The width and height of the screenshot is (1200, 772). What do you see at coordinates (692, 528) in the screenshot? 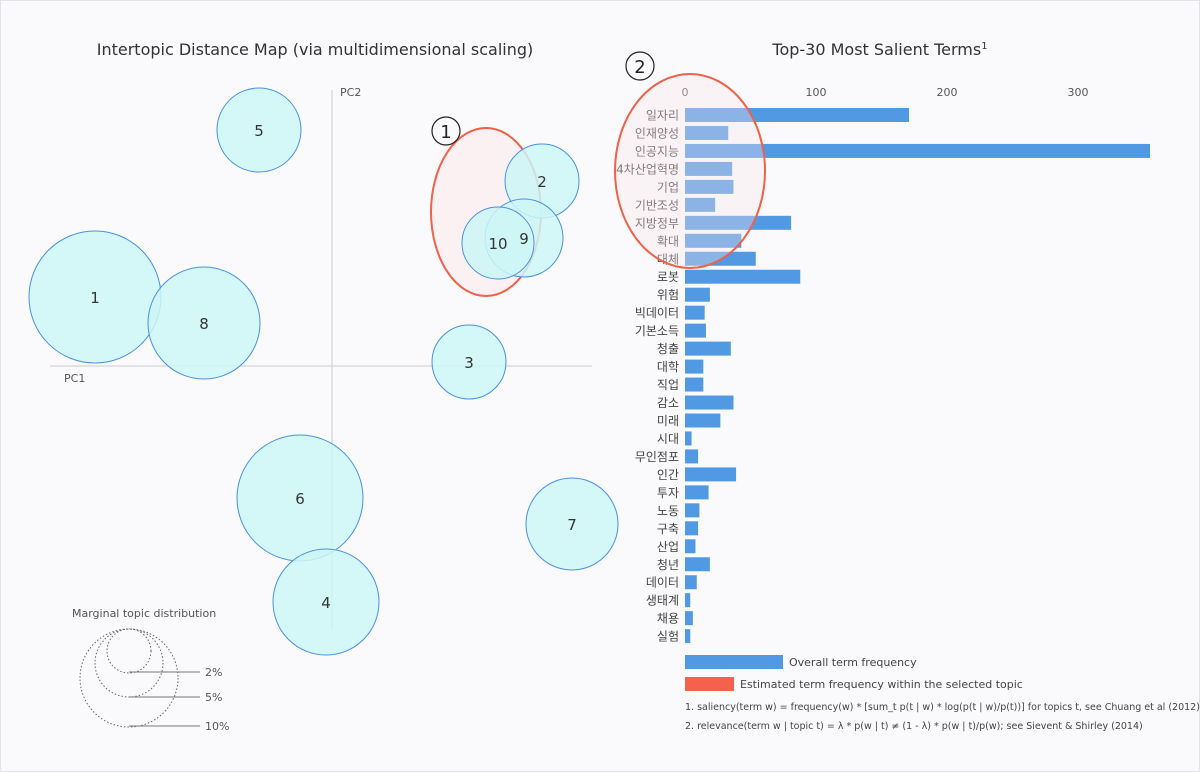
I see `bar-구축` at bounding box center [692, 528].